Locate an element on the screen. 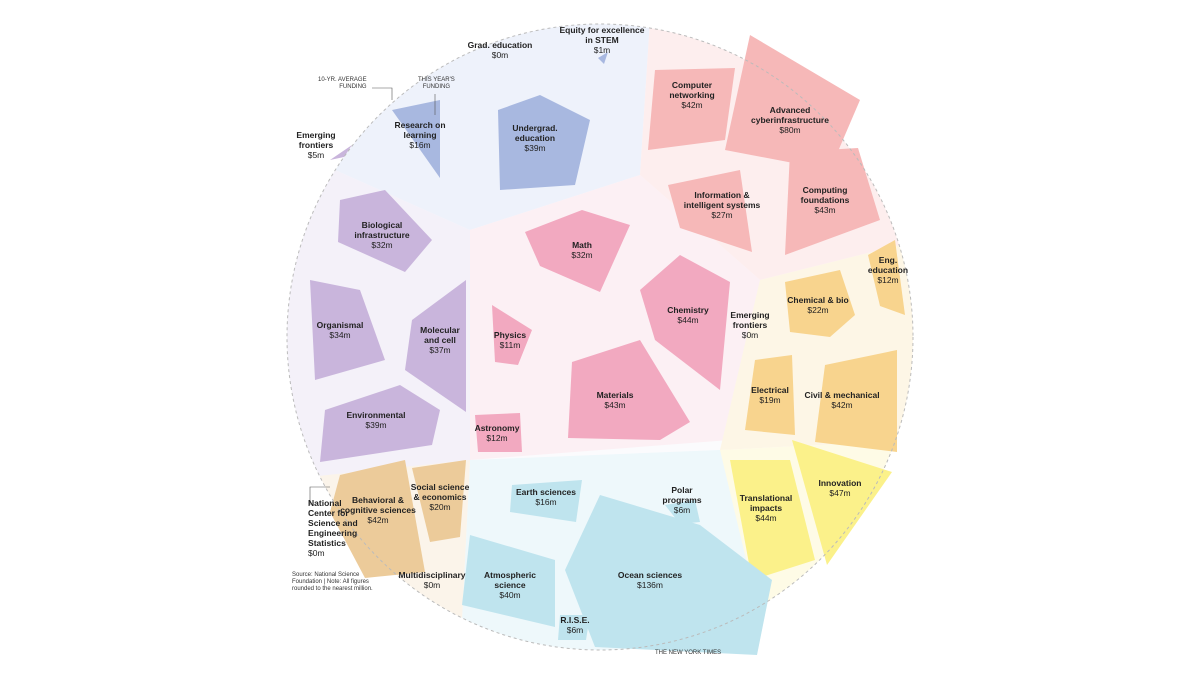  cell-name: Behavioral & cognitive sciences is located at coordinates (378, 505).